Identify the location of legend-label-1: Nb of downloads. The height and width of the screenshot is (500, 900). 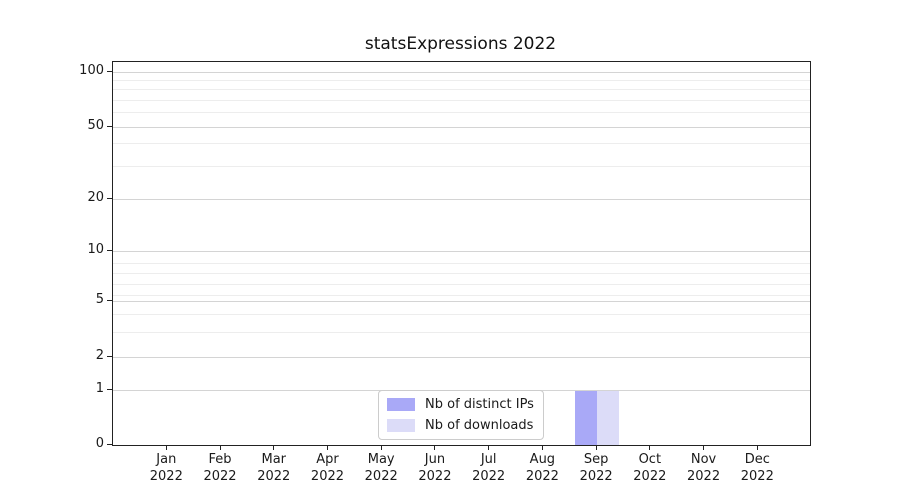
(479, 425).